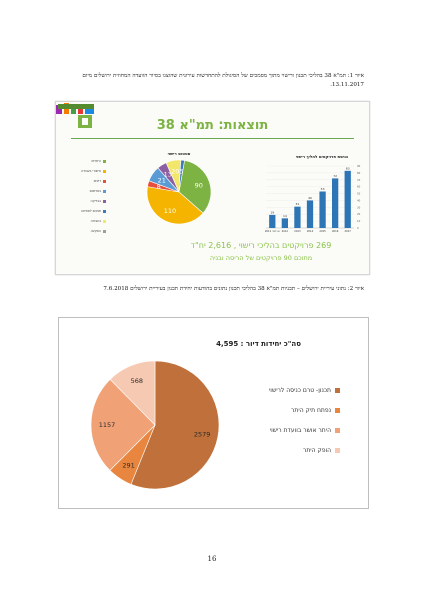  Describe the element at coordinates (358, 228) in the screenshot. I see `bar-ytick: 0` at that location.